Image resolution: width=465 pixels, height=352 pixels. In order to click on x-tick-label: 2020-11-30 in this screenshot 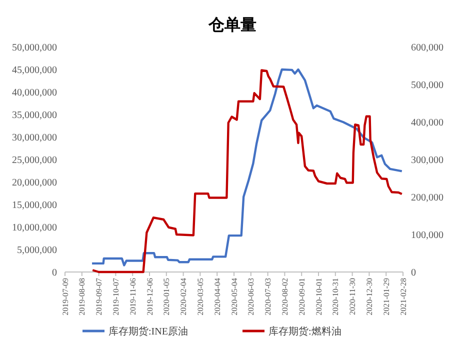, I will do `click(353, 297)`.